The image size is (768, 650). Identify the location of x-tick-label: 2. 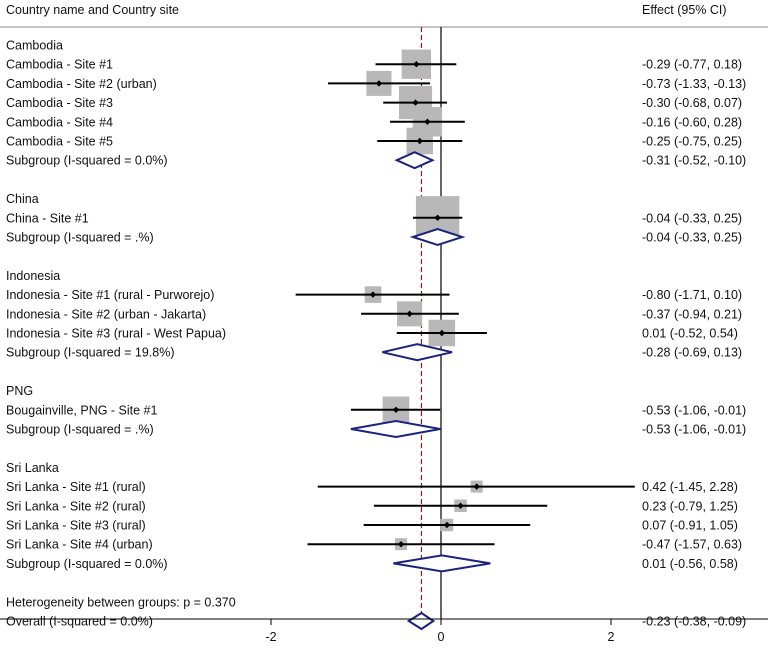
(611, 637).